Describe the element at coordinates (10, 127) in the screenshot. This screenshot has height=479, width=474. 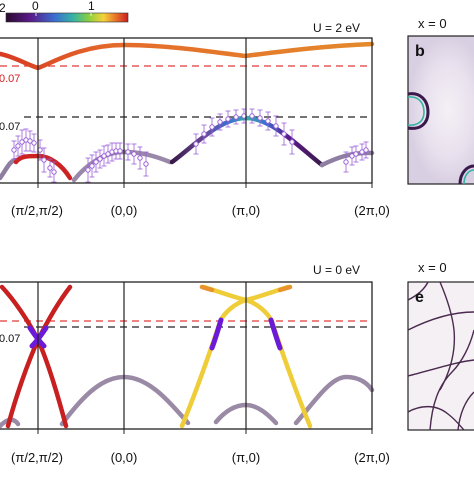
I see `top-black-level-label: 0.07` at that location.